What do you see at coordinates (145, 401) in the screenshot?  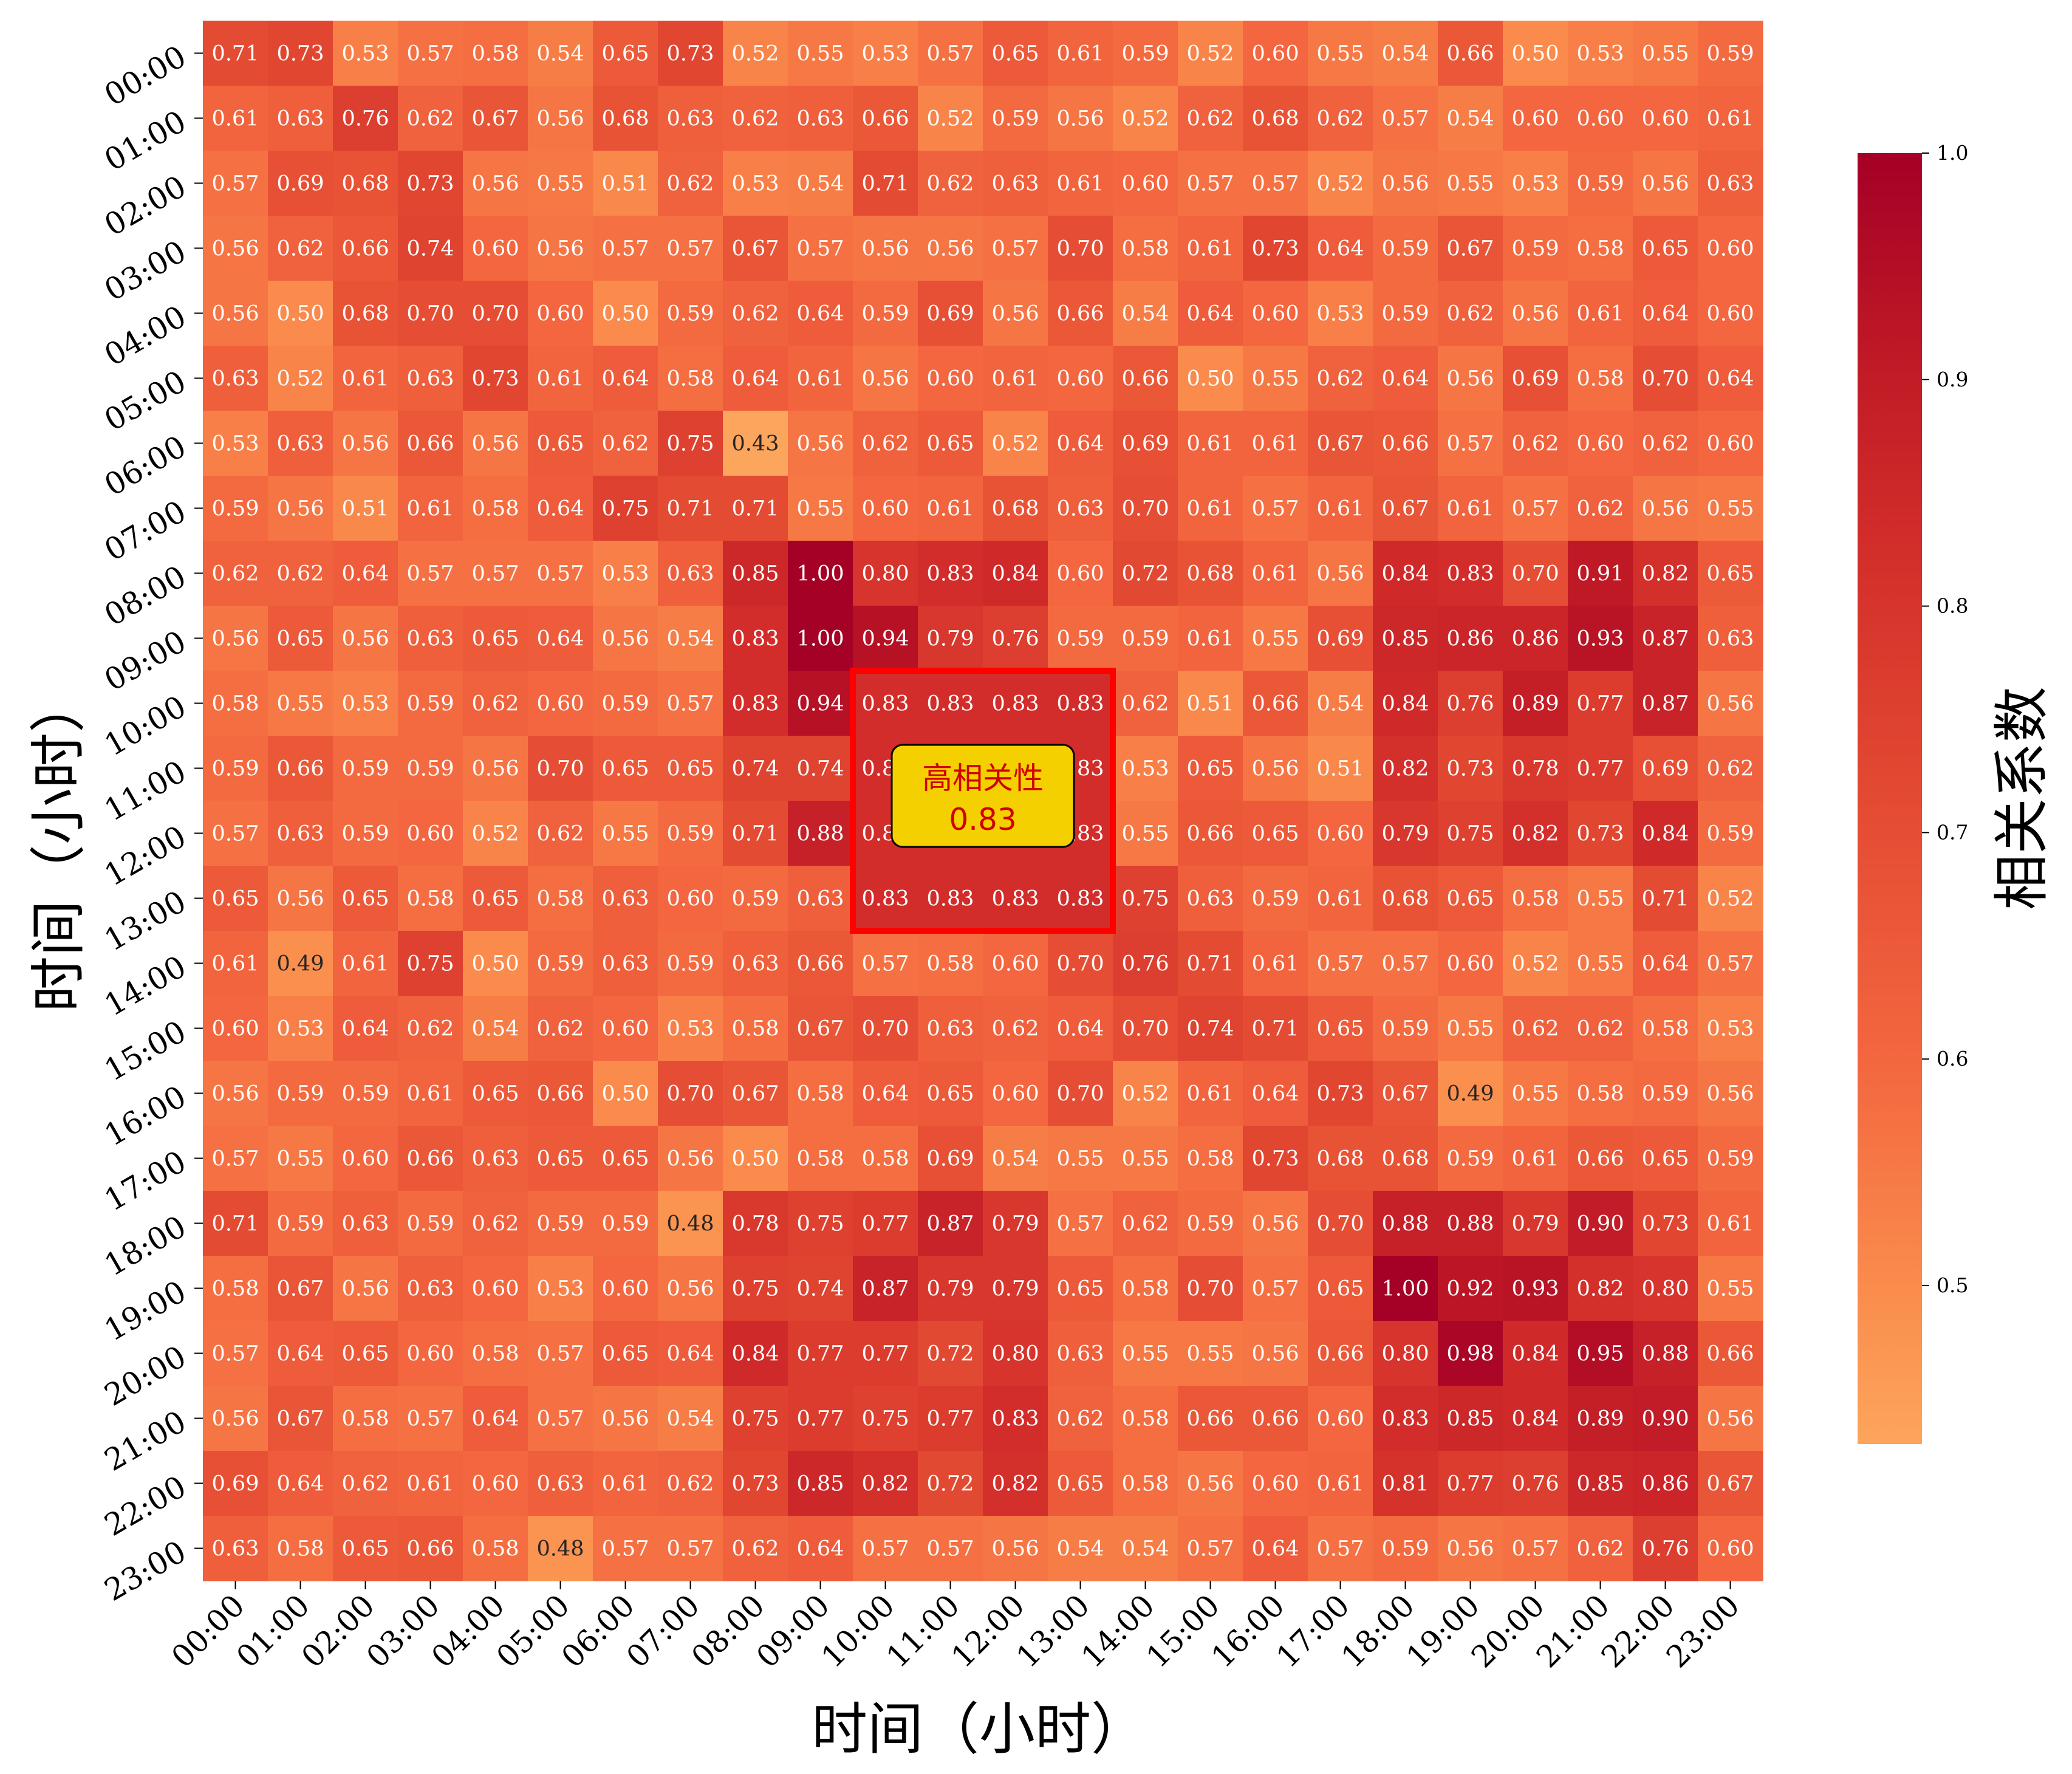 I see `y-tick-label: 05:00` at bounding box center [145, 401].